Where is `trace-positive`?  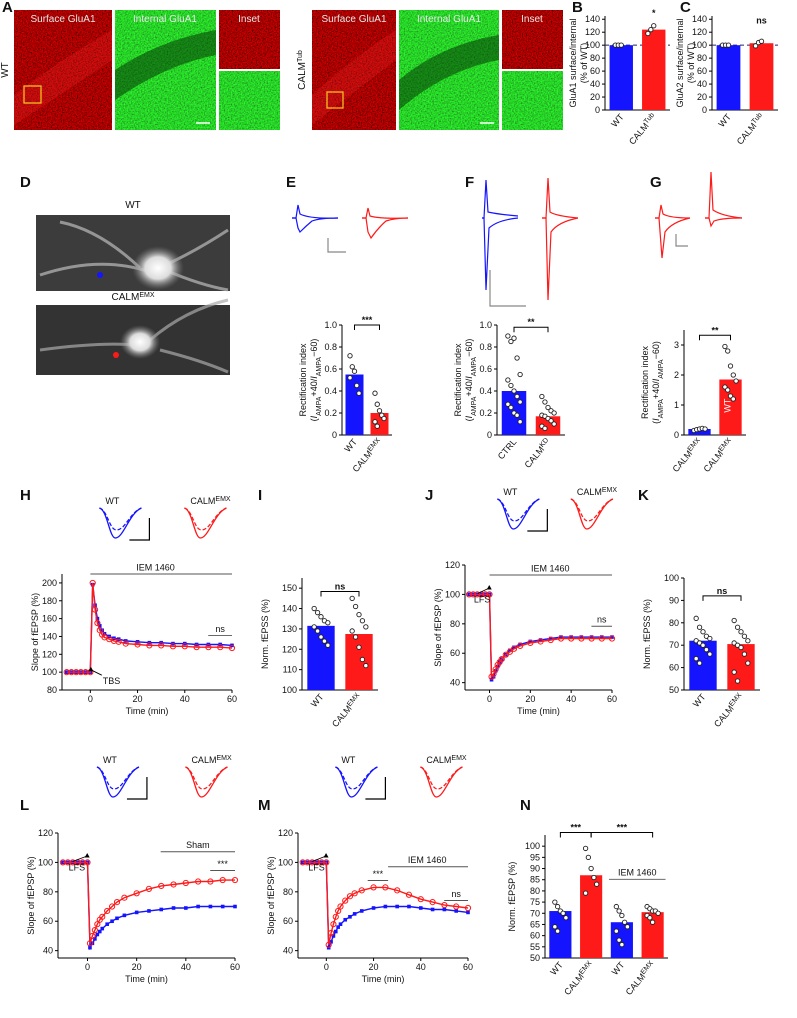
trace-positive is located at coordinates (724, 195).